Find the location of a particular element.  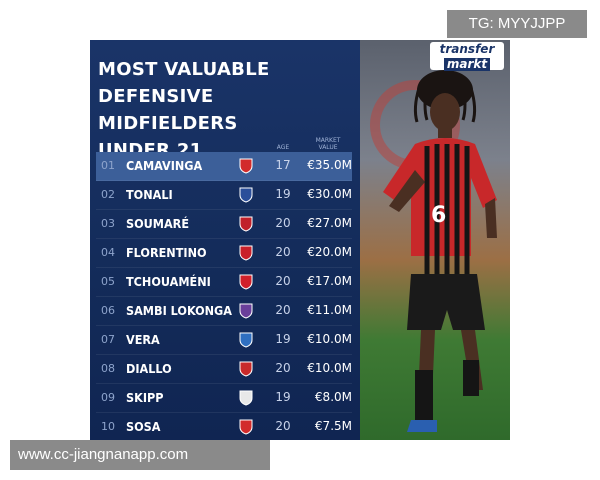

title-line-2: DEFENSIVE MIDFIELDERS is located at coordinates (168, 110).